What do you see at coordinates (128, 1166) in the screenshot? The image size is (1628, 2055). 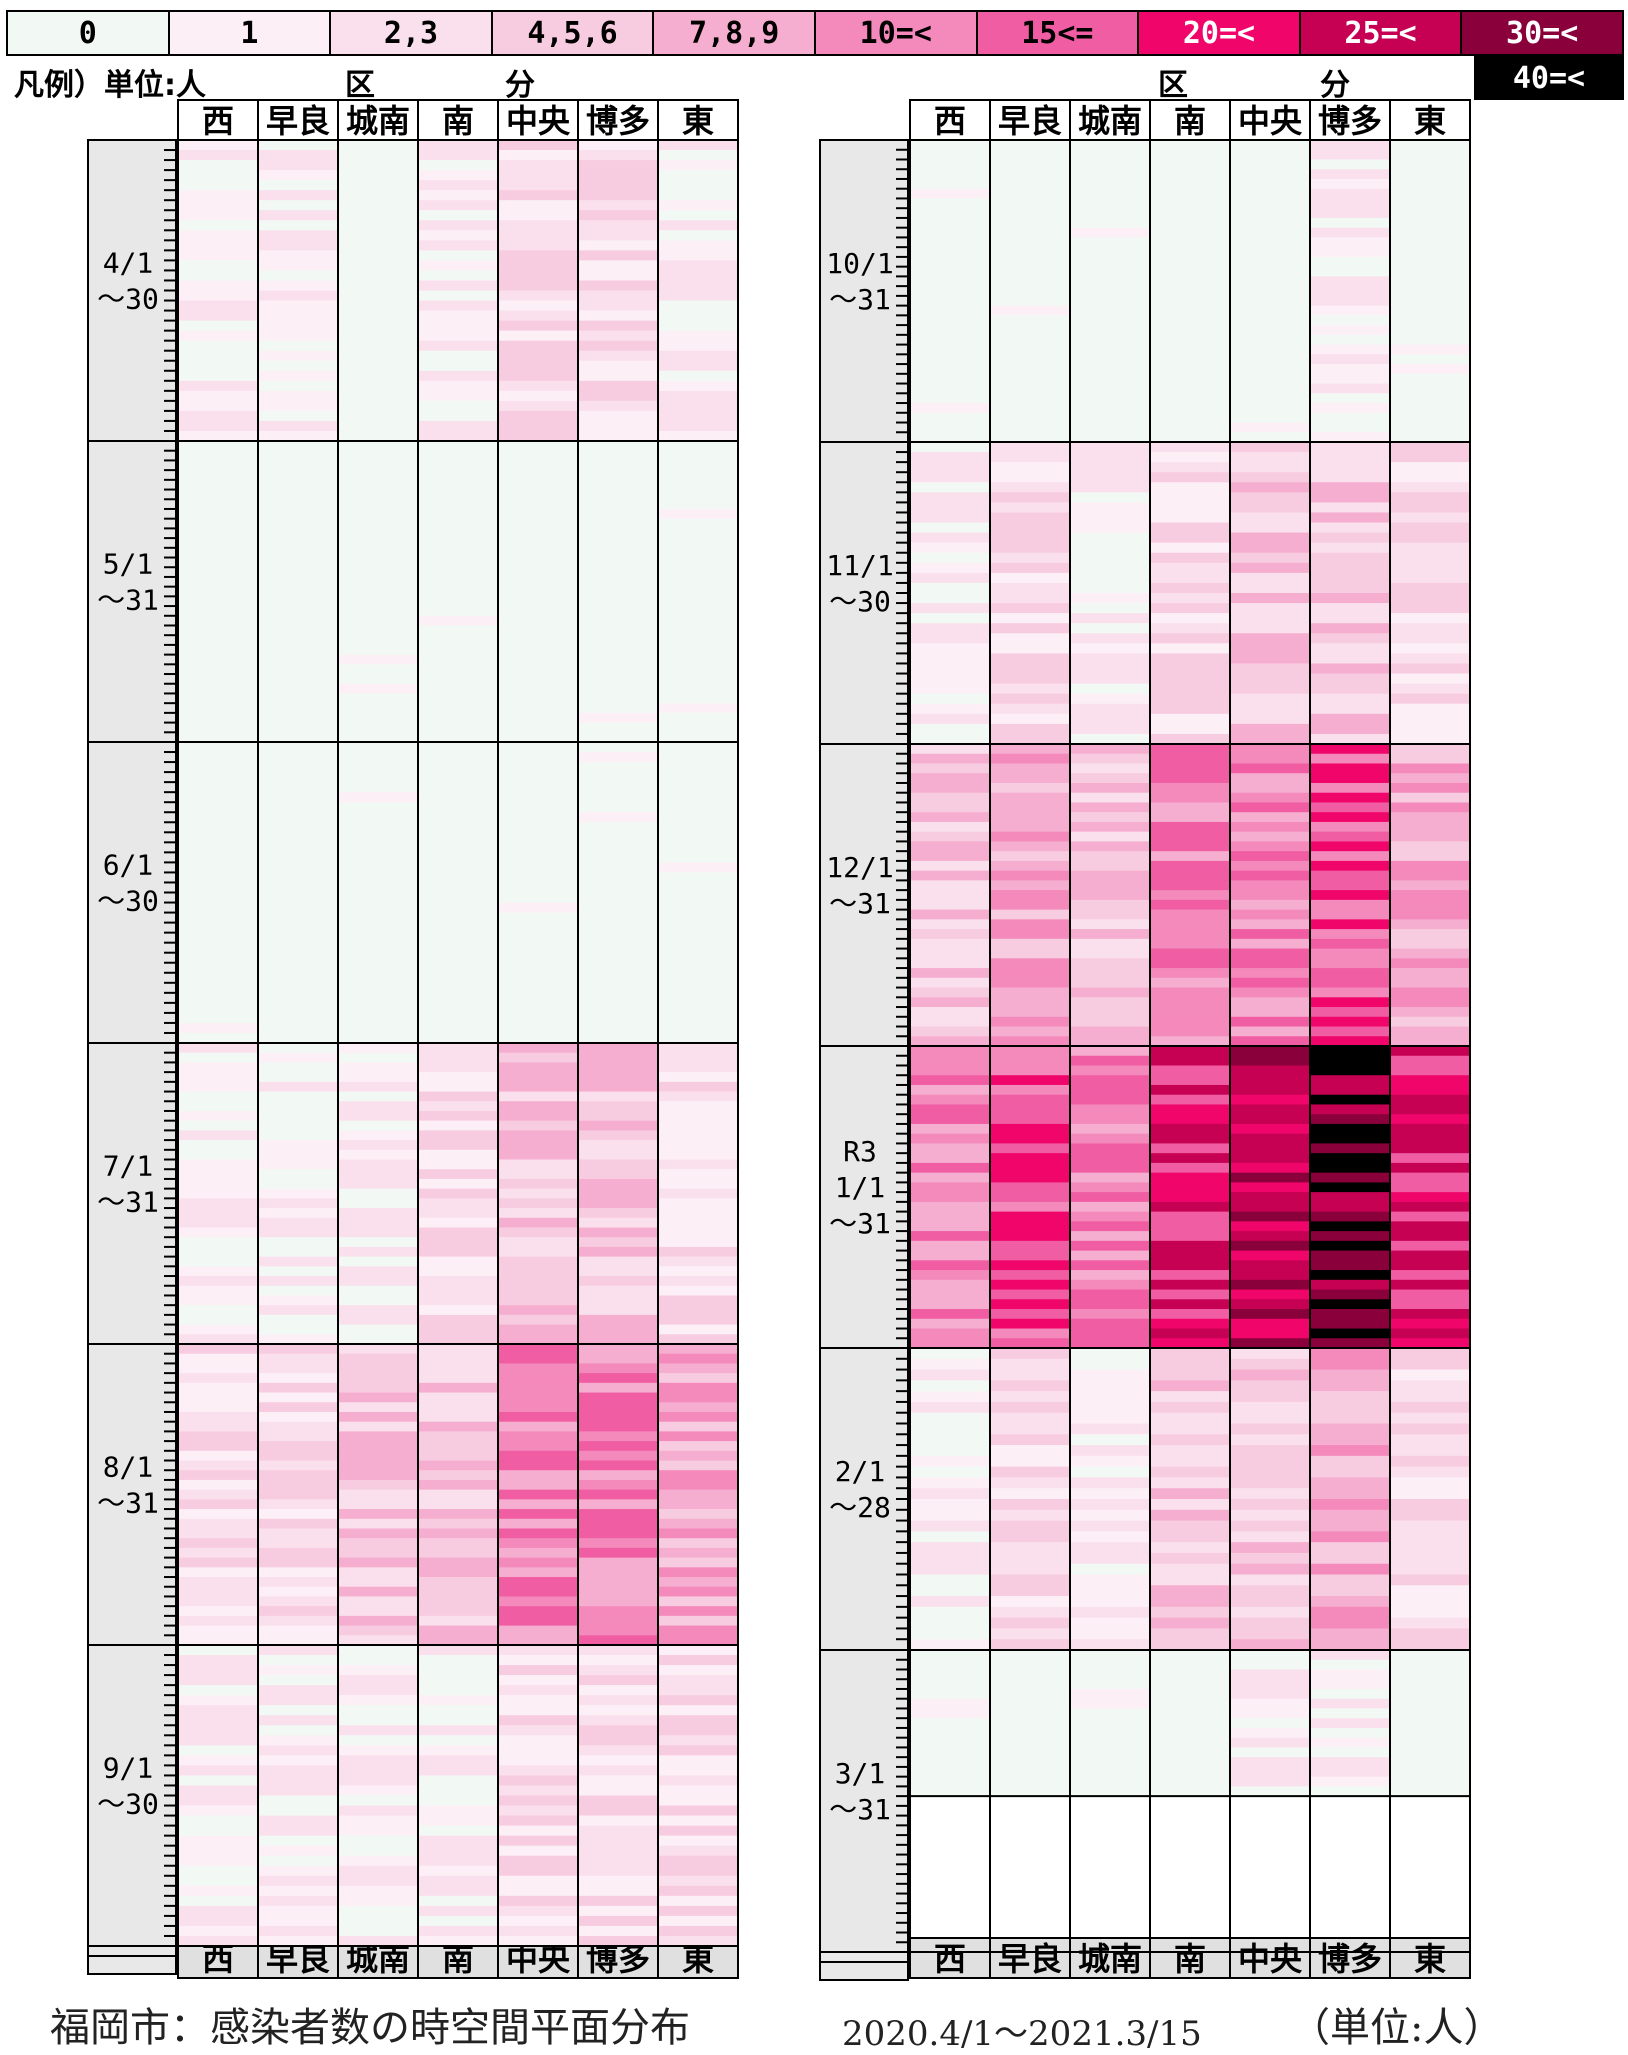 I see `month-label-0-3-0: 7/1` at bounding box center [128, 1166].